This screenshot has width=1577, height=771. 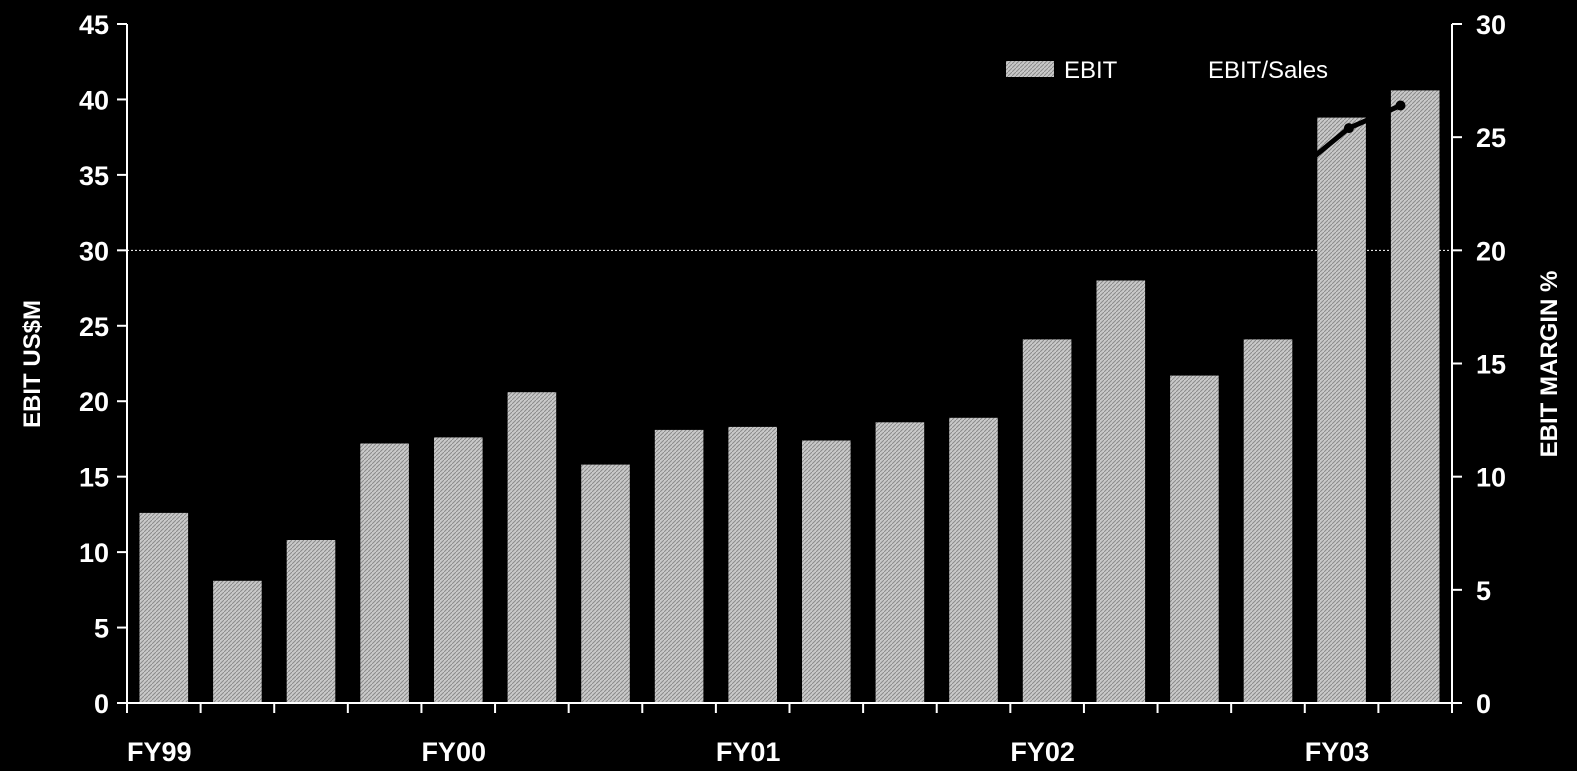 I want to click on x-label-fy02: FY02, so click(x=1042, y=752).